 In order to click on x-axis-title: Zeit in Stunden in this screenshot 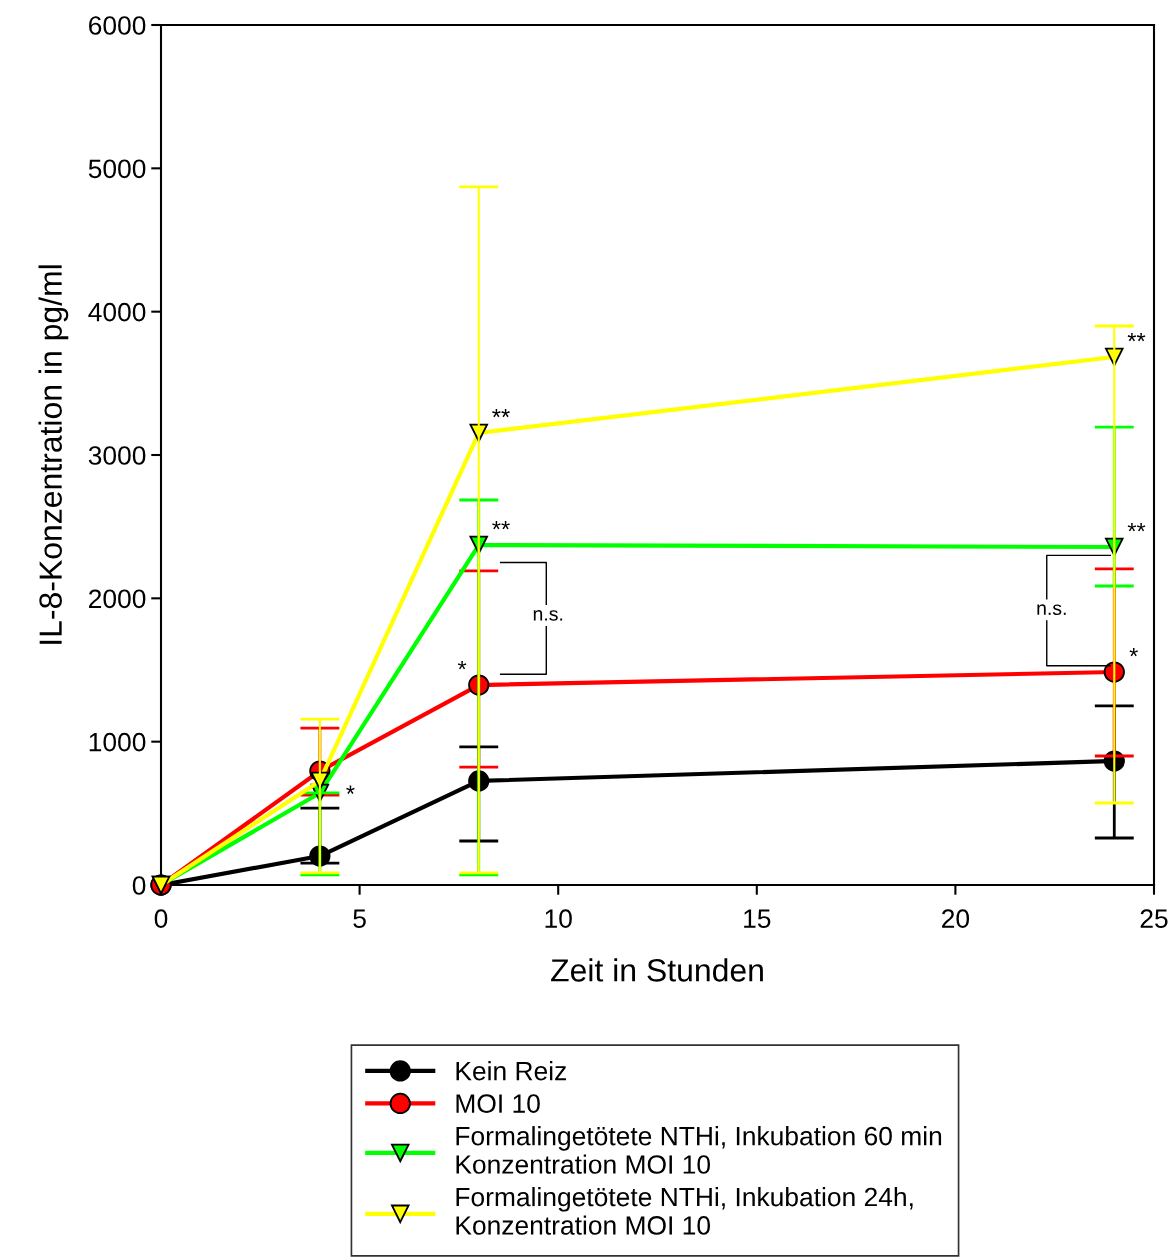, I will do `click(657, 970)`.